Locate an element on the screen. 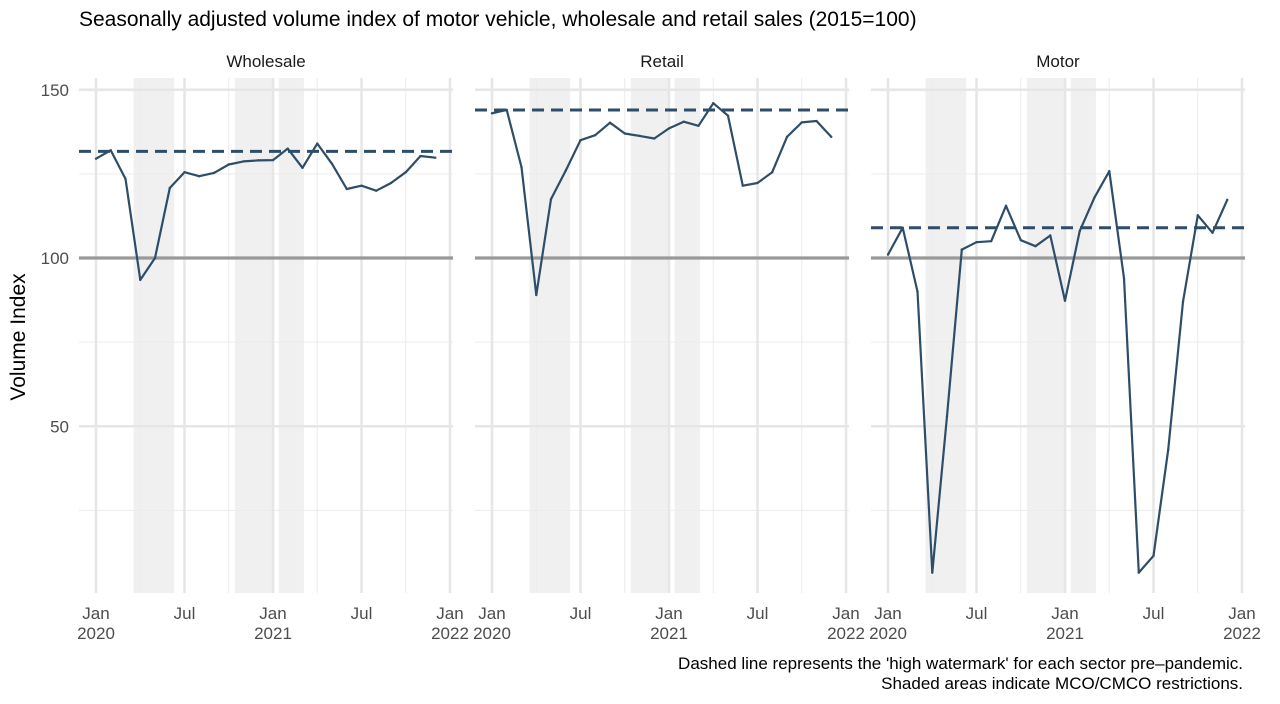  y-tick-label: 150 is located at coordinates (55, 90).